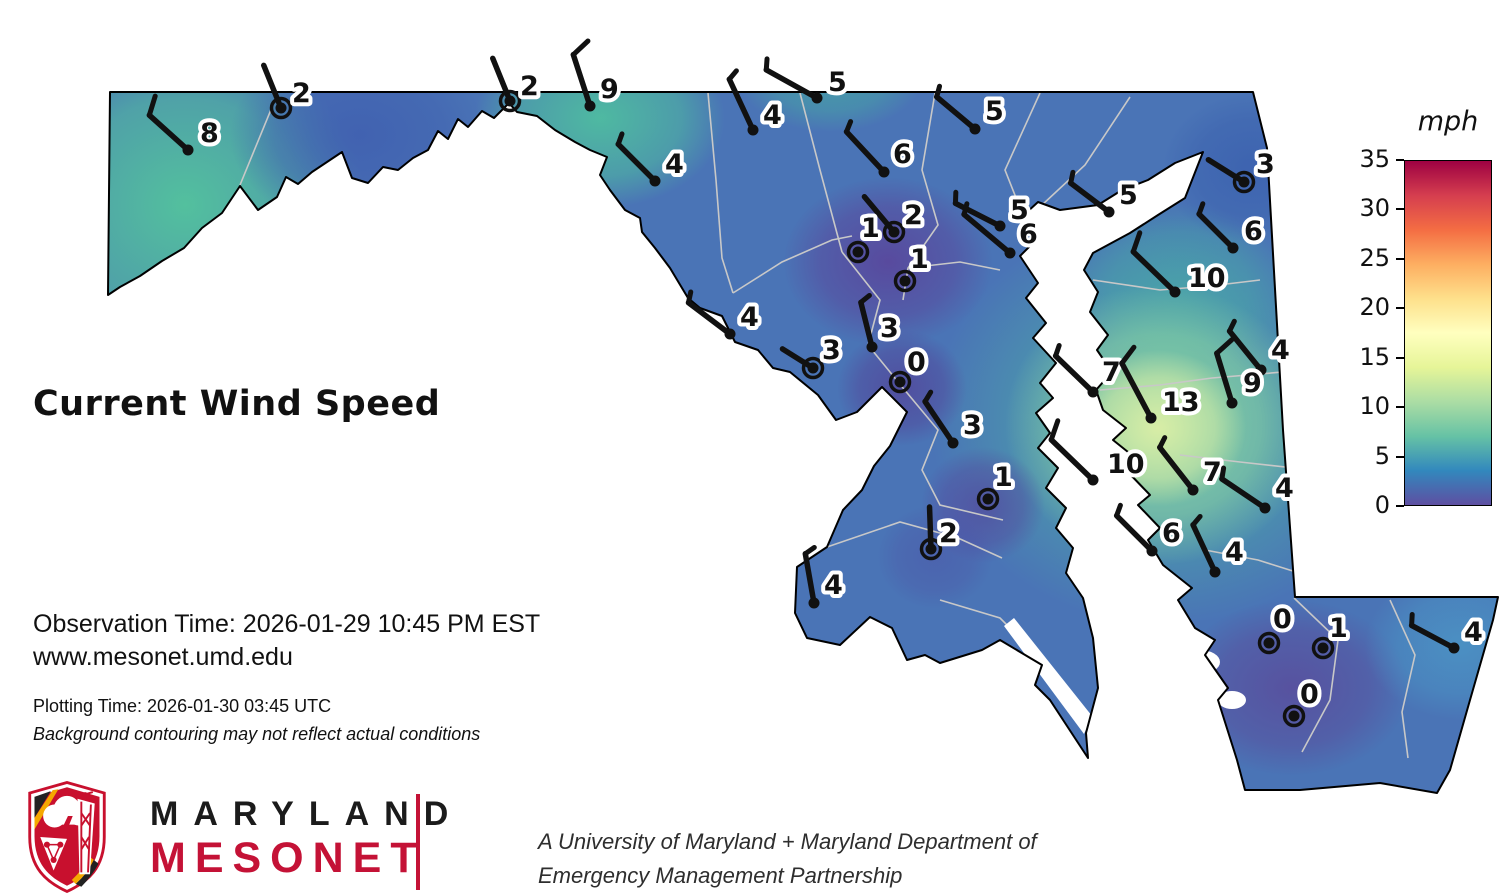 The image size is (1512, 895). I want to click on colorbar-tick-label: 25, so click(1374, 257).